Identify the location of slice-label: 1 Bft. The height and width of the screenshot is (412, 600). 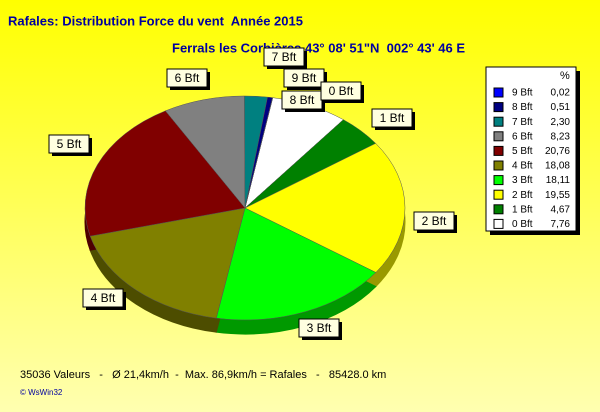
(392, 118).